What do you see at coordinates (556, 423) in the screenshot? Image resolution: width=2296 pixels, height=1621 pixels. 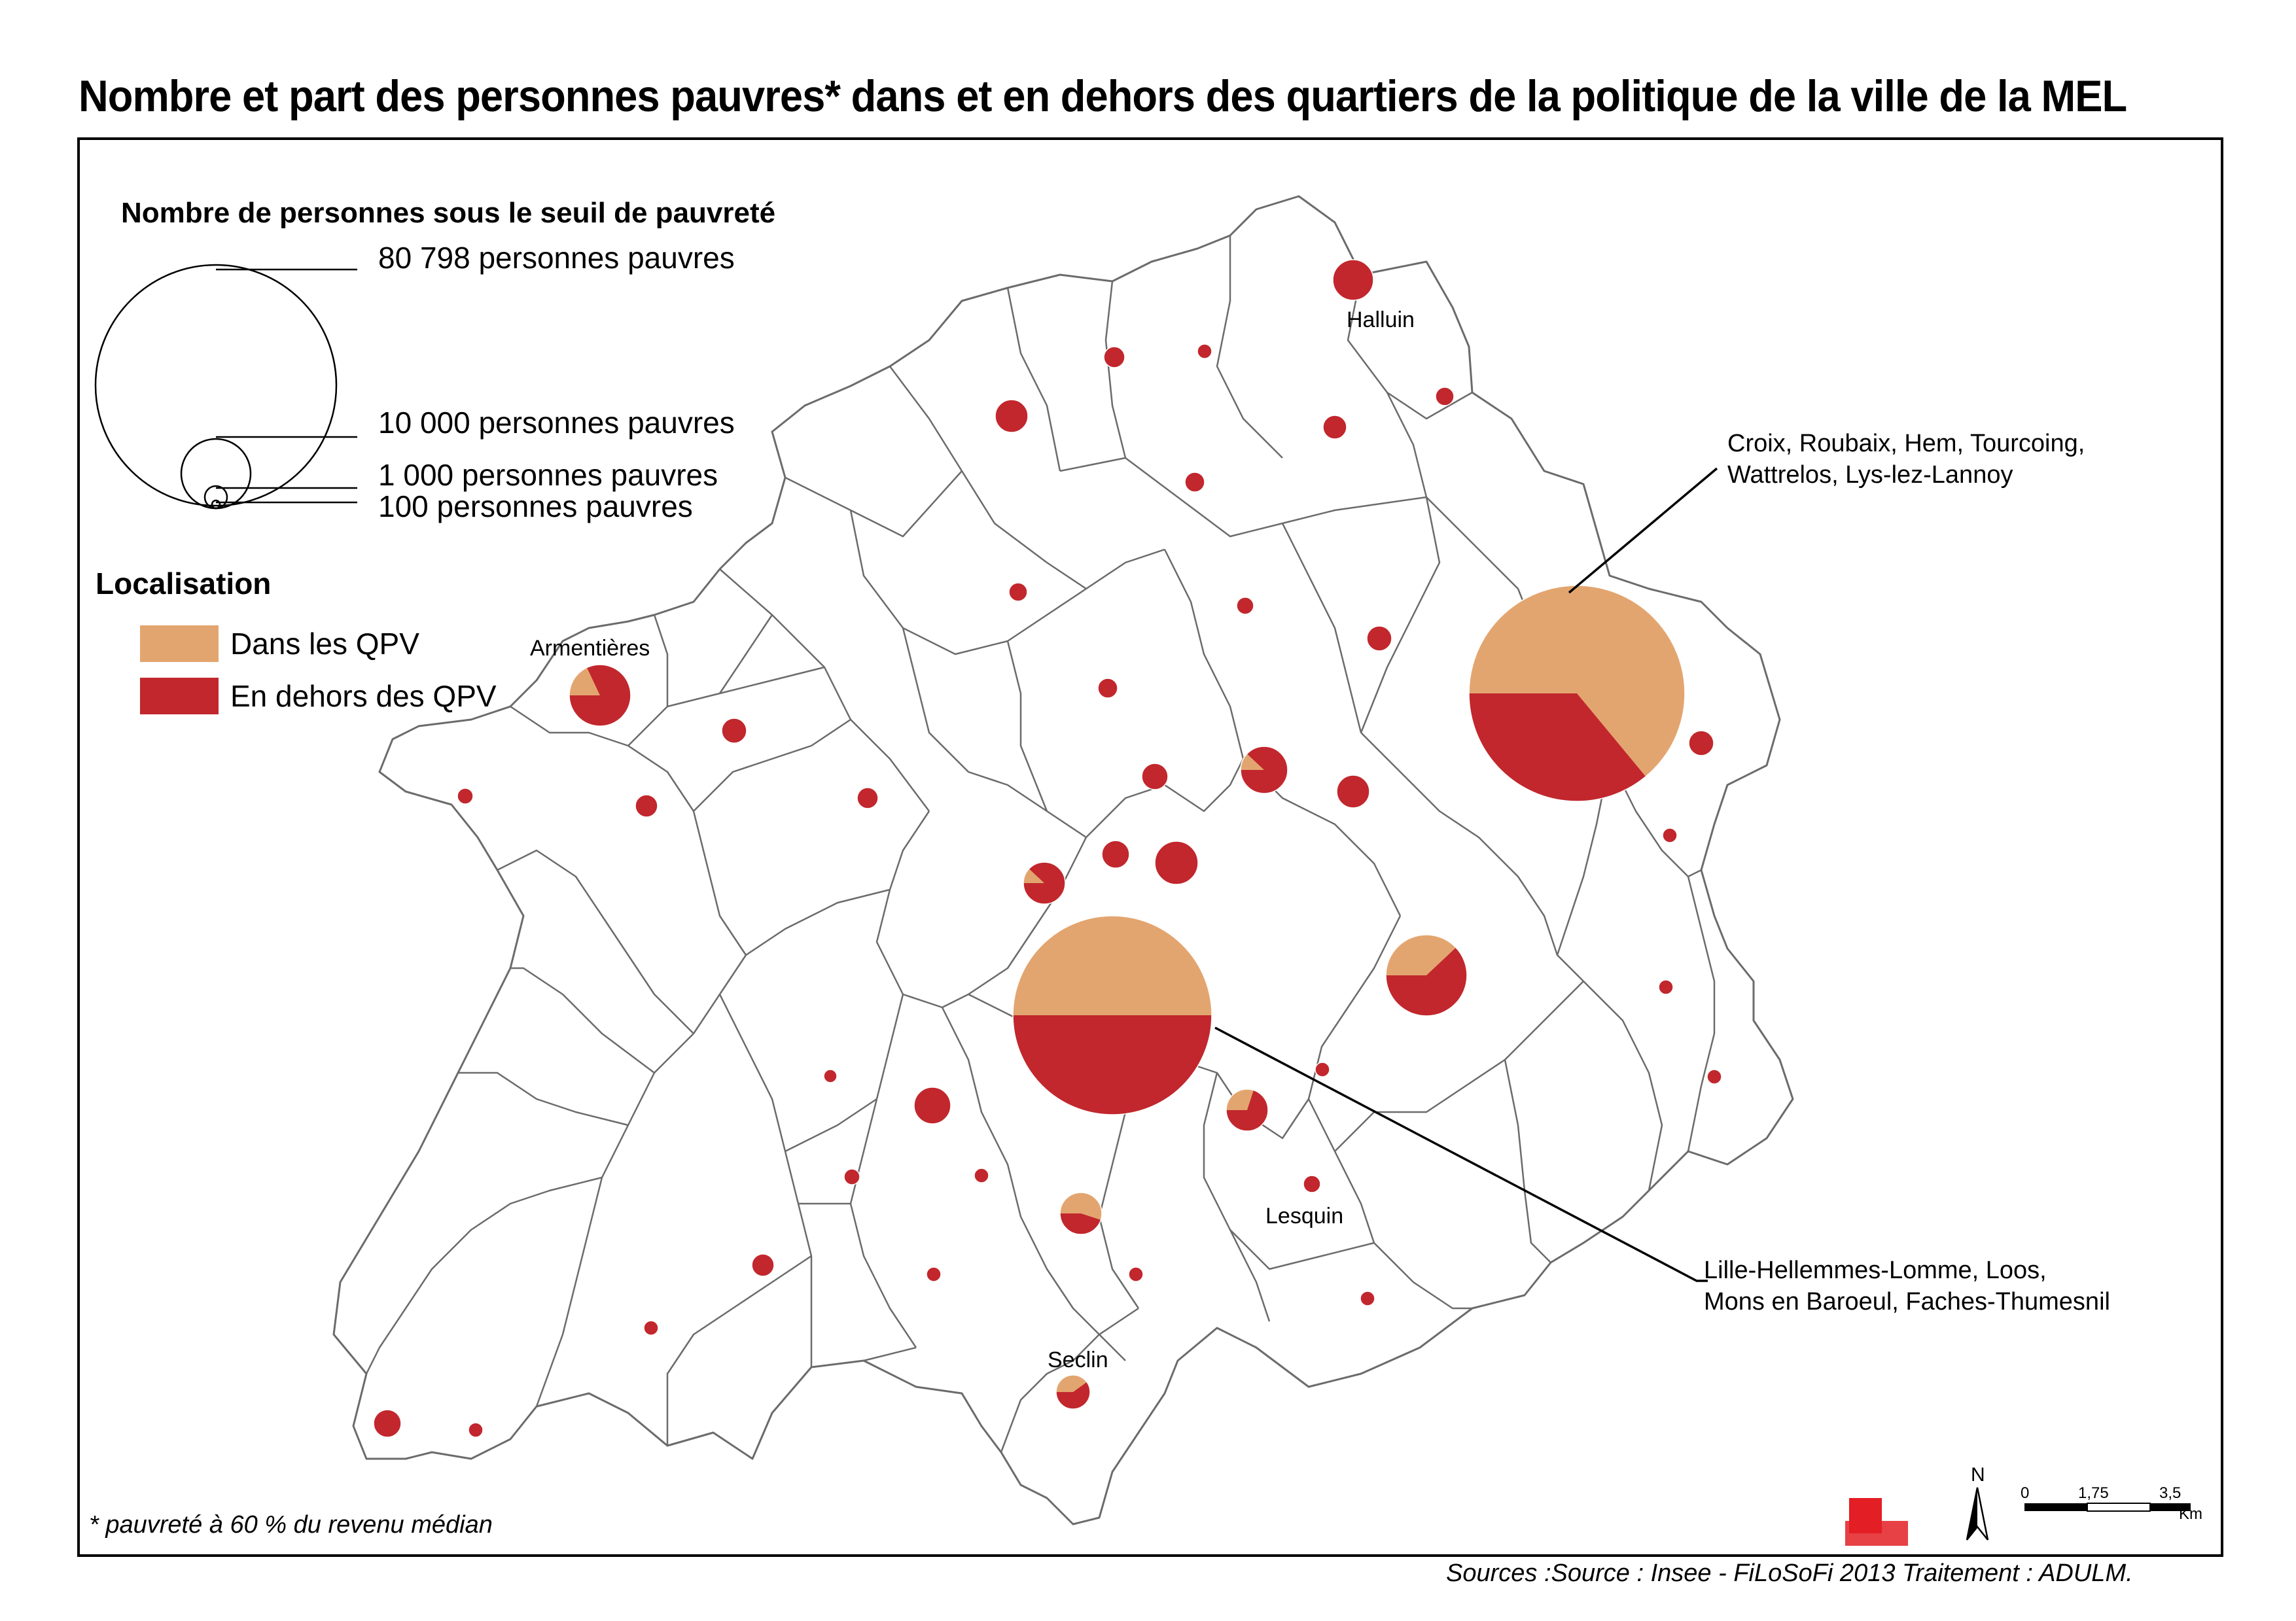 I see `size-legend-label-10000: 10 000 personnes pauvres` at bounding box center [556, 423].